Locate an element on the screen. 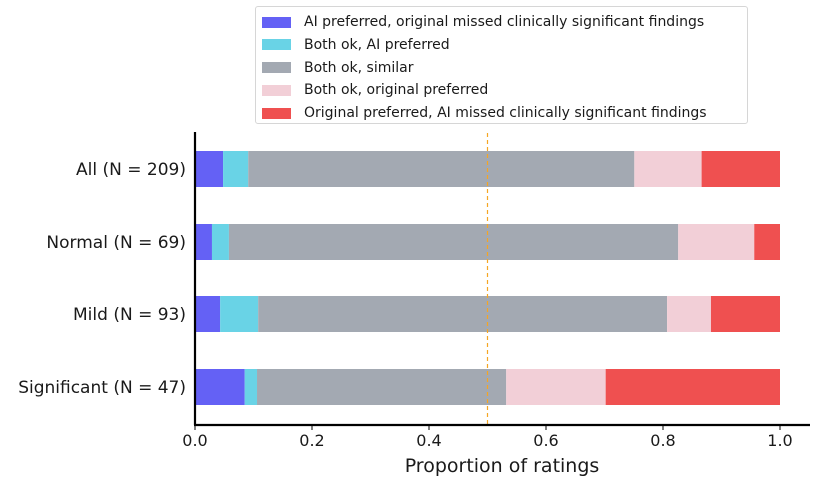  x-tick-label: 0.4 is located at coordinates (428, 440).